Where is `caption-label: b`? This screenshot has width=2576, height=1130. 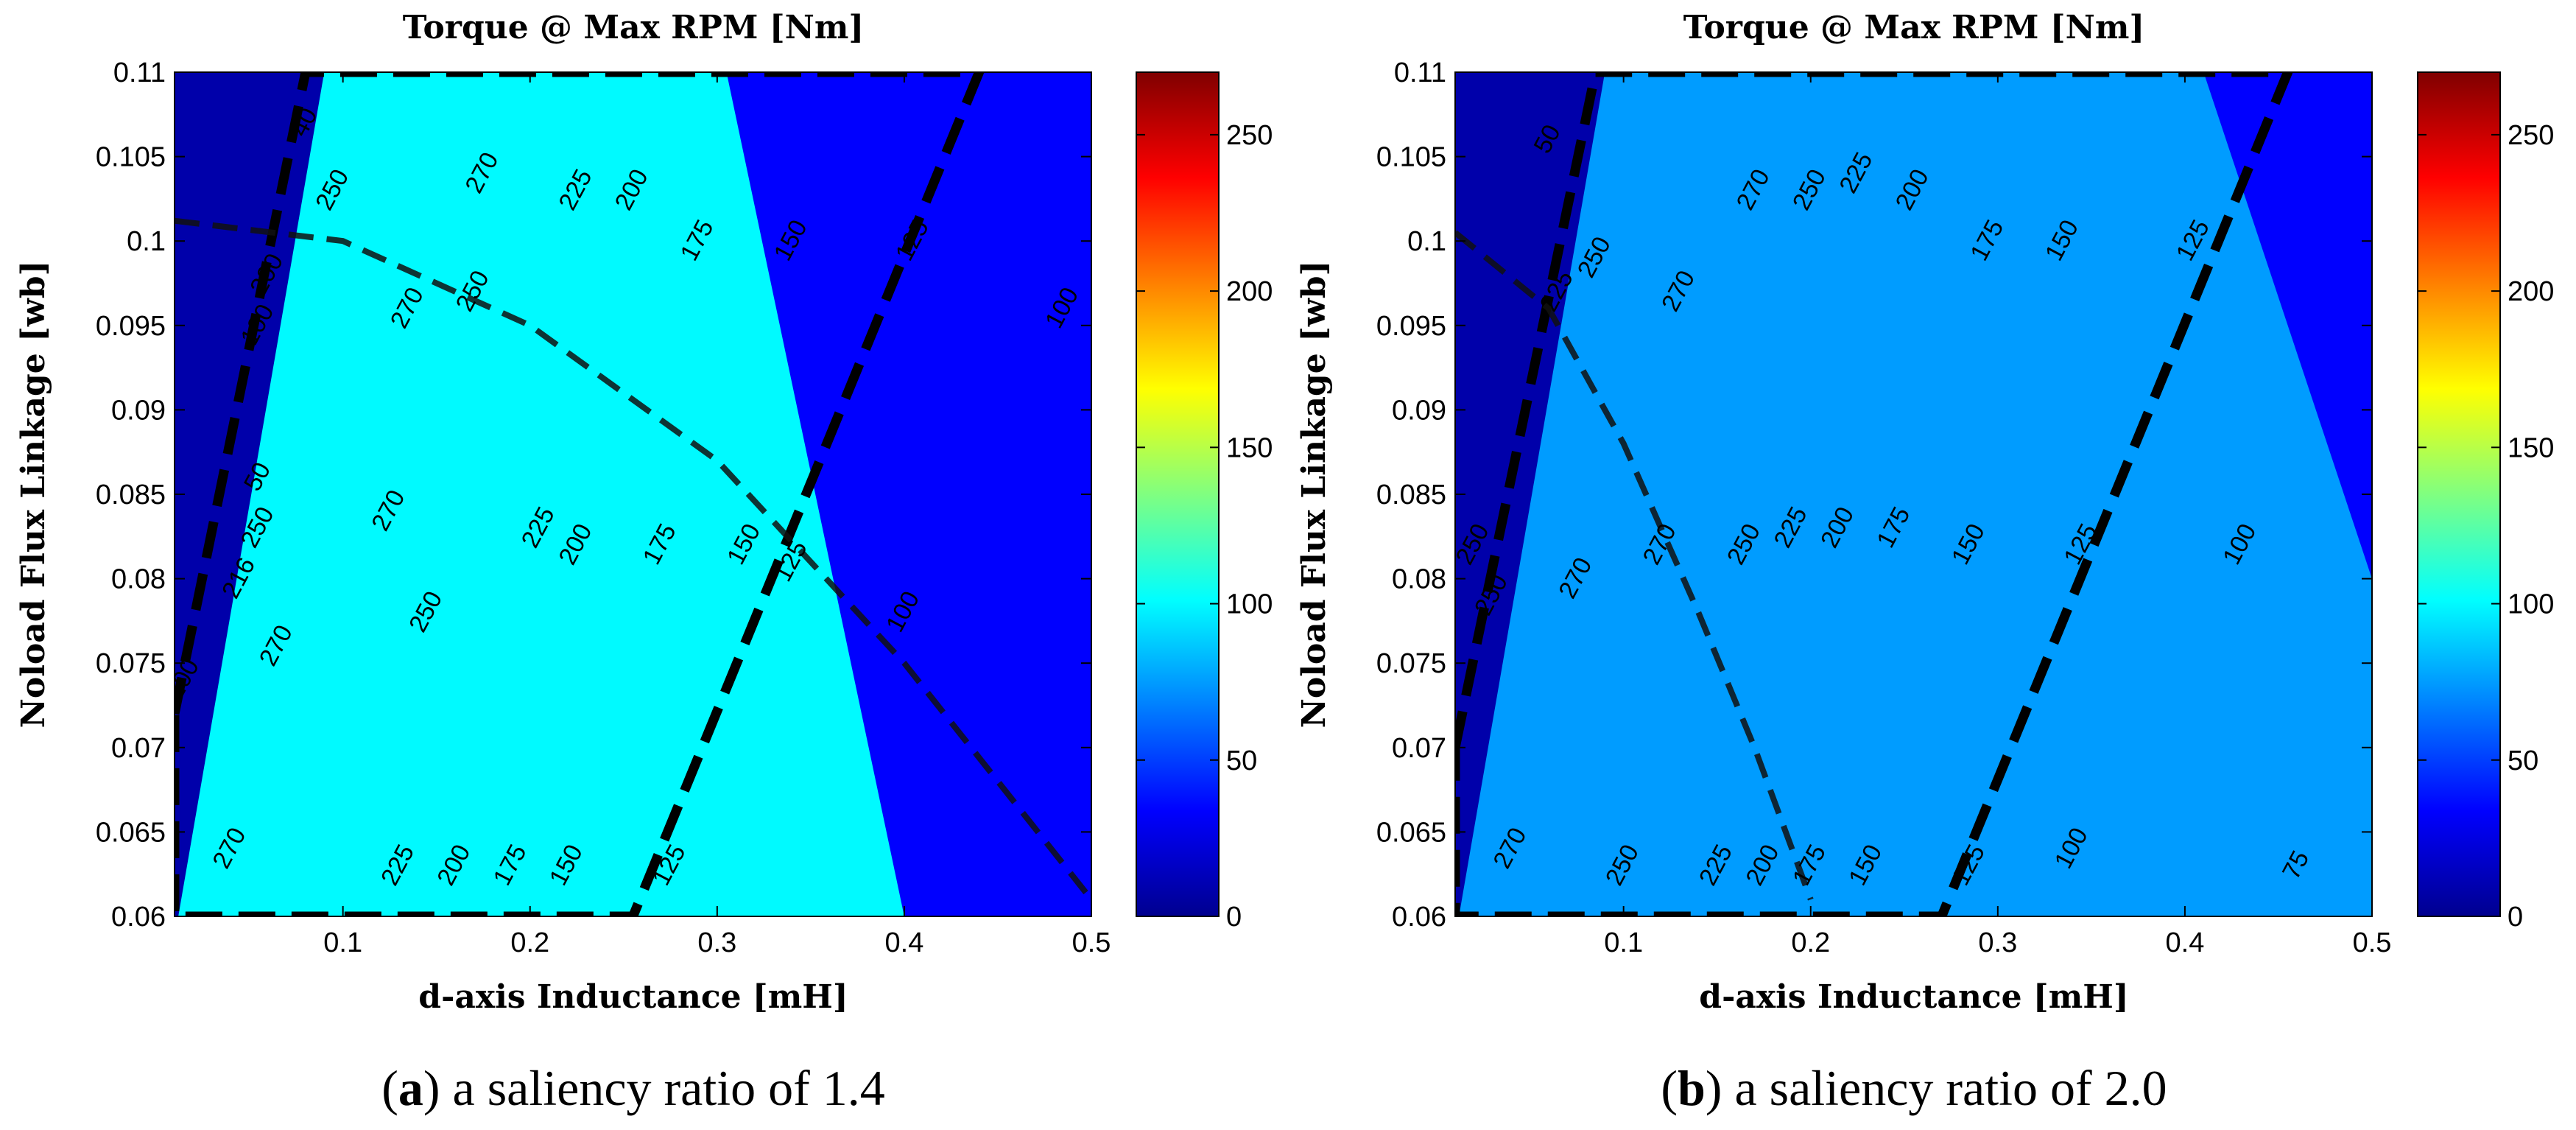 caption-label: b is located at coordinates (1692, 1088).